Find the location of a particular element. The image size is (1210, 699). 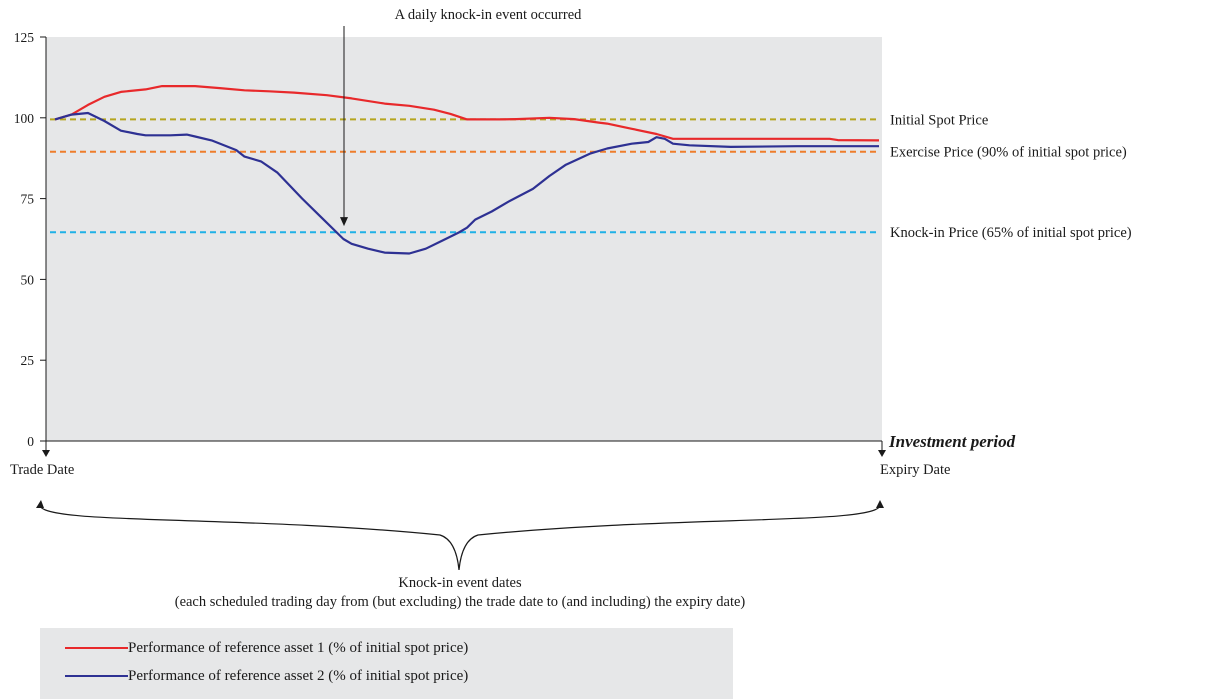

y-tick-label: 75 is located at coordinates (28, 199).